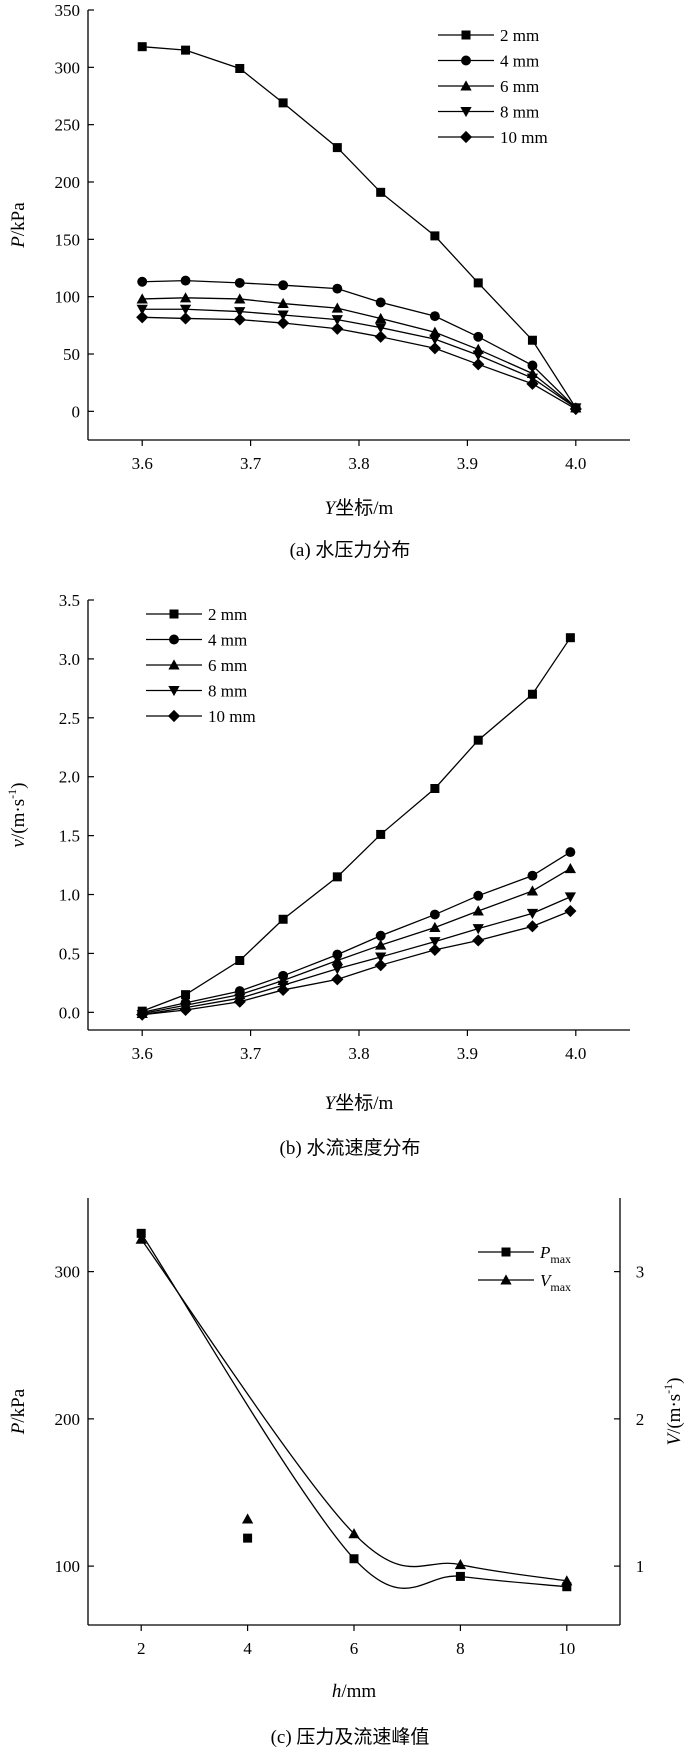  What do you see at coordinates (519, 61) in the screenshot?
I see `legend-label: 4 mm` at bounding box center [519, 61].